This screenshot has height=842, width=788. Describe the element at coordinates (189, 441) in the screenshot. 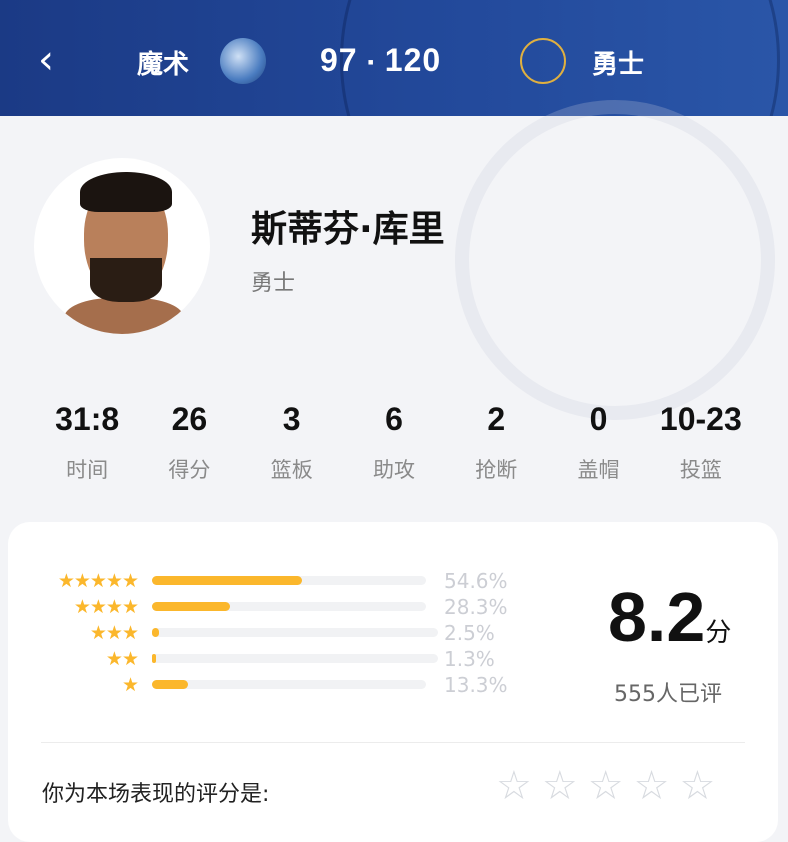

I see `stat-item: 26 得分` at that location.